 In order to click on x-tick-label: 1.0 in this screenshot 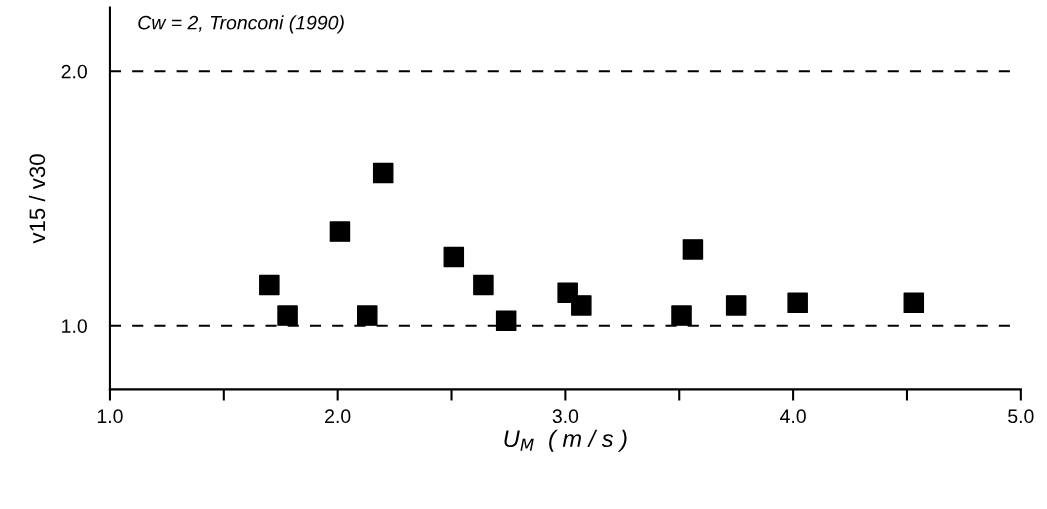, I will do `click(110, 416)`.